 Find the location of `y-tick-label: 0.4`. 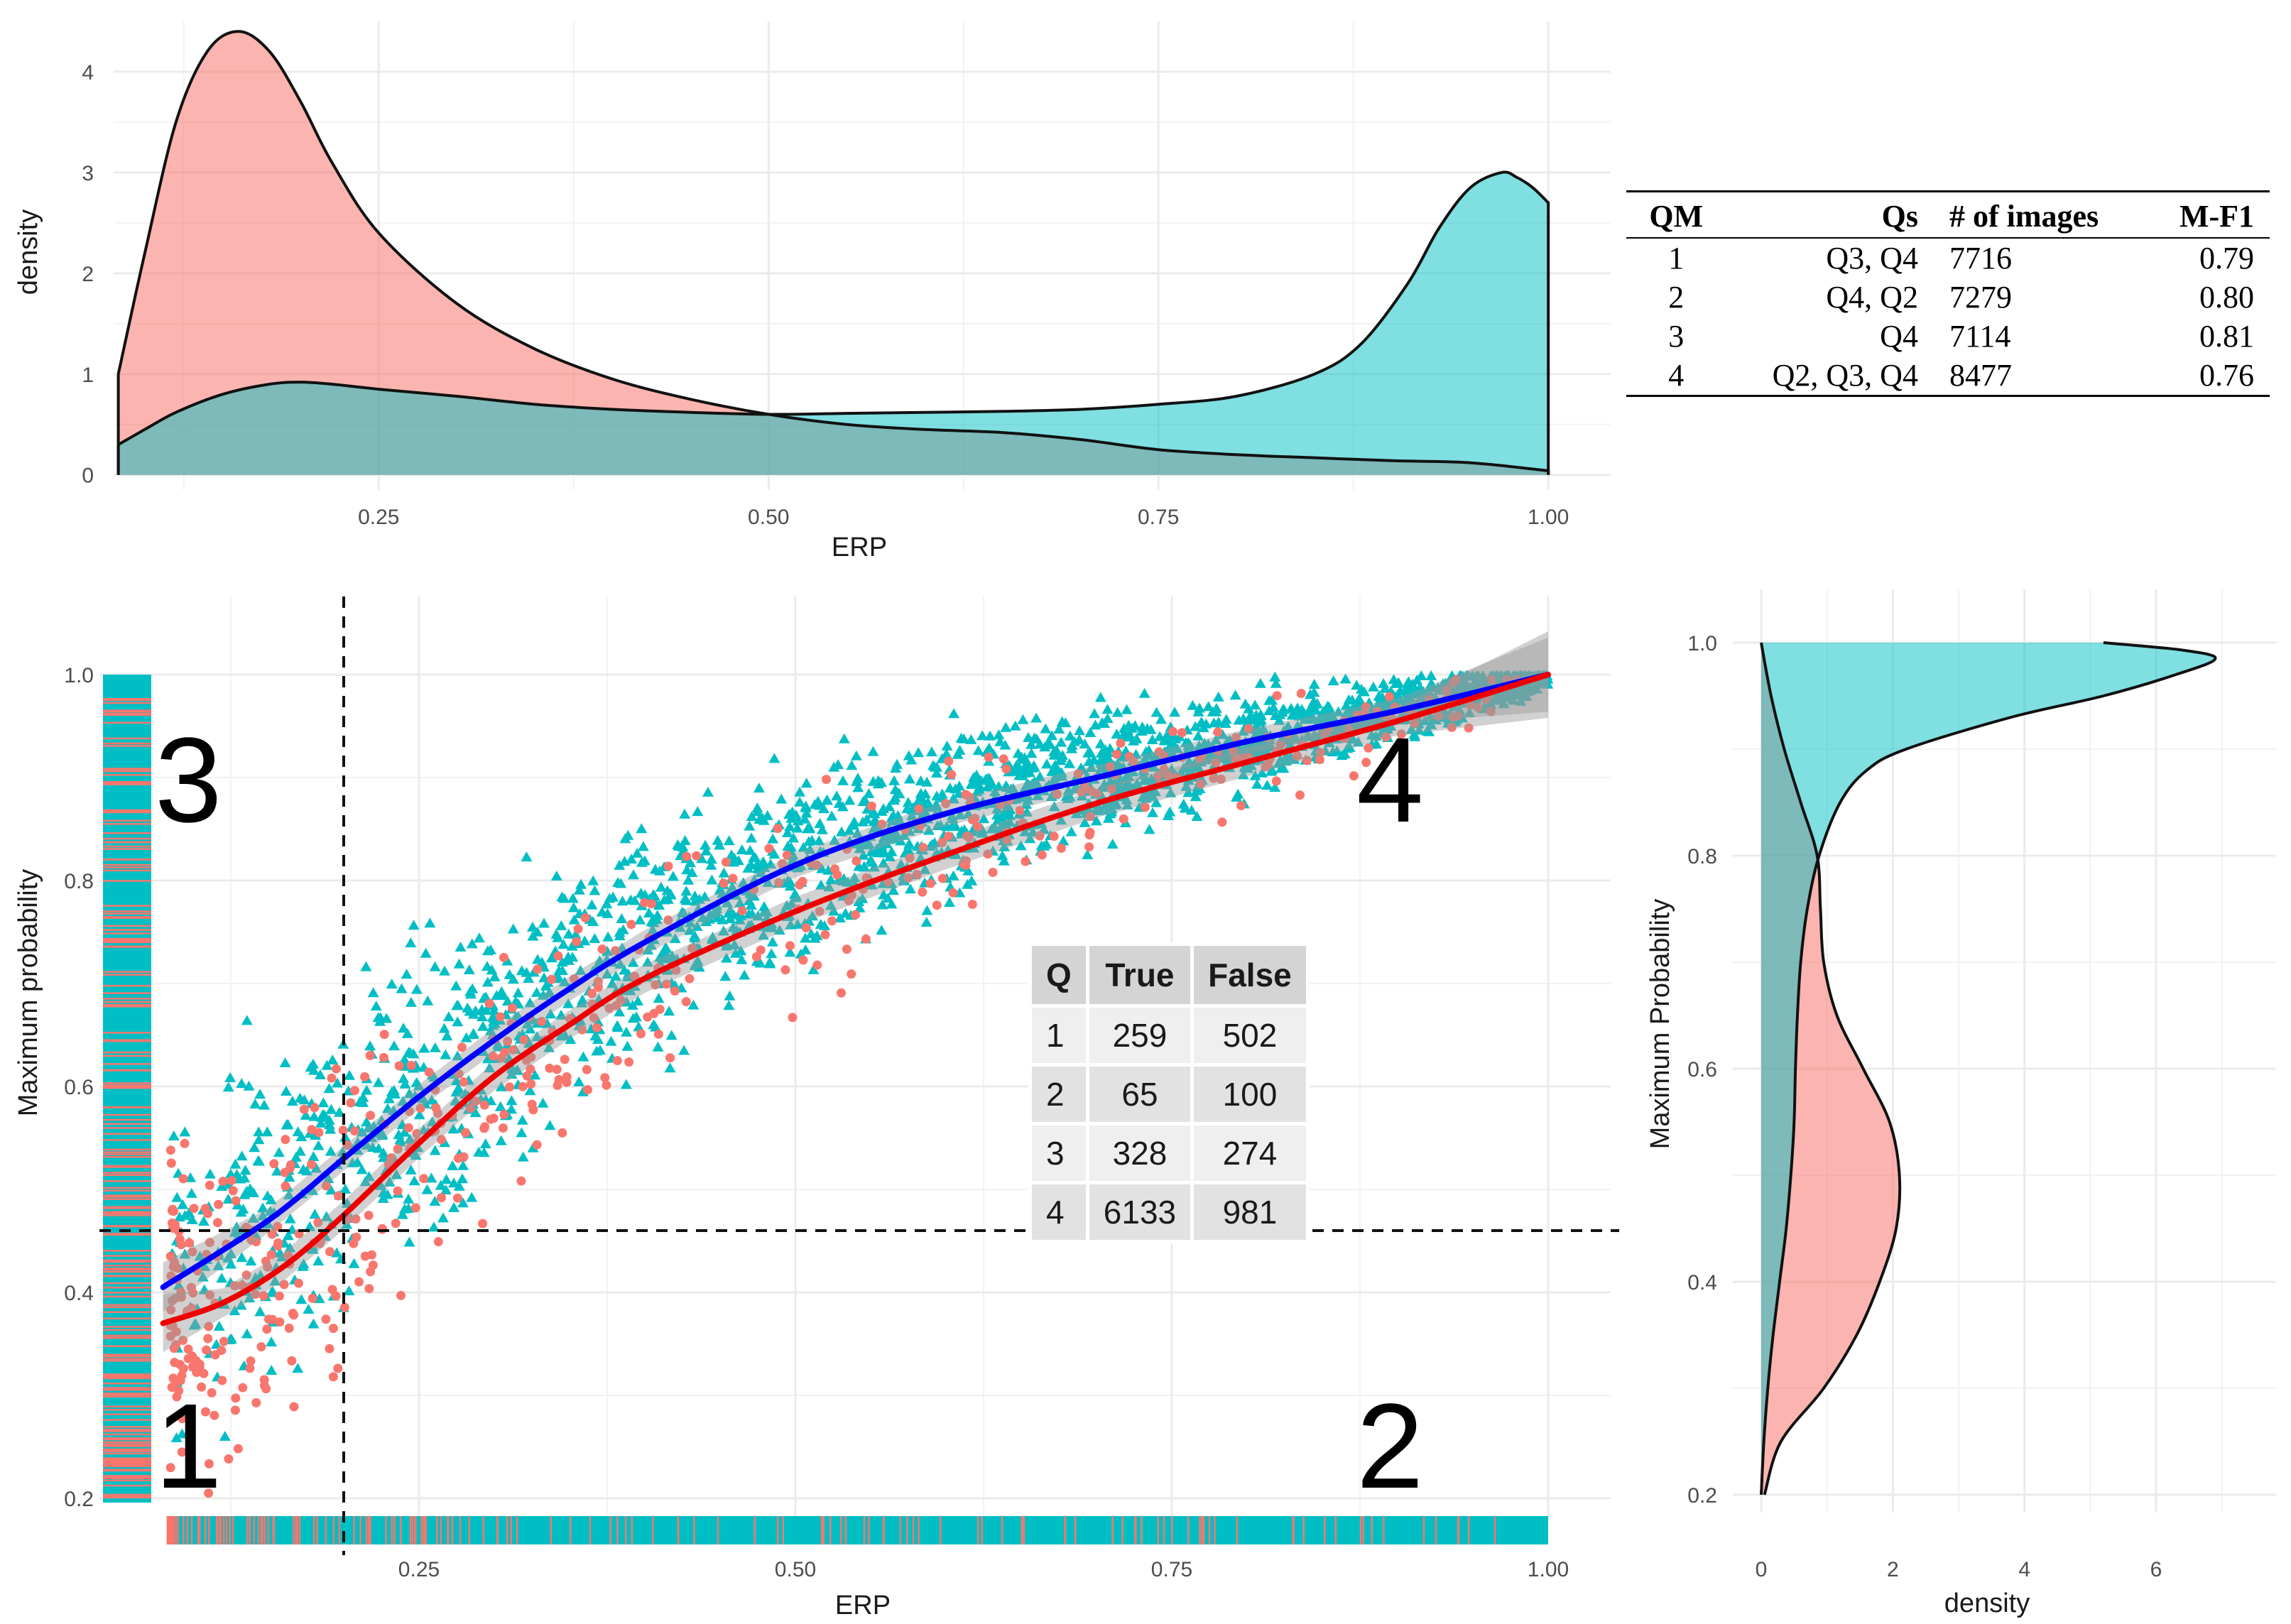

y-tick-label: 0.4 is located at coordinates (79, 1293).